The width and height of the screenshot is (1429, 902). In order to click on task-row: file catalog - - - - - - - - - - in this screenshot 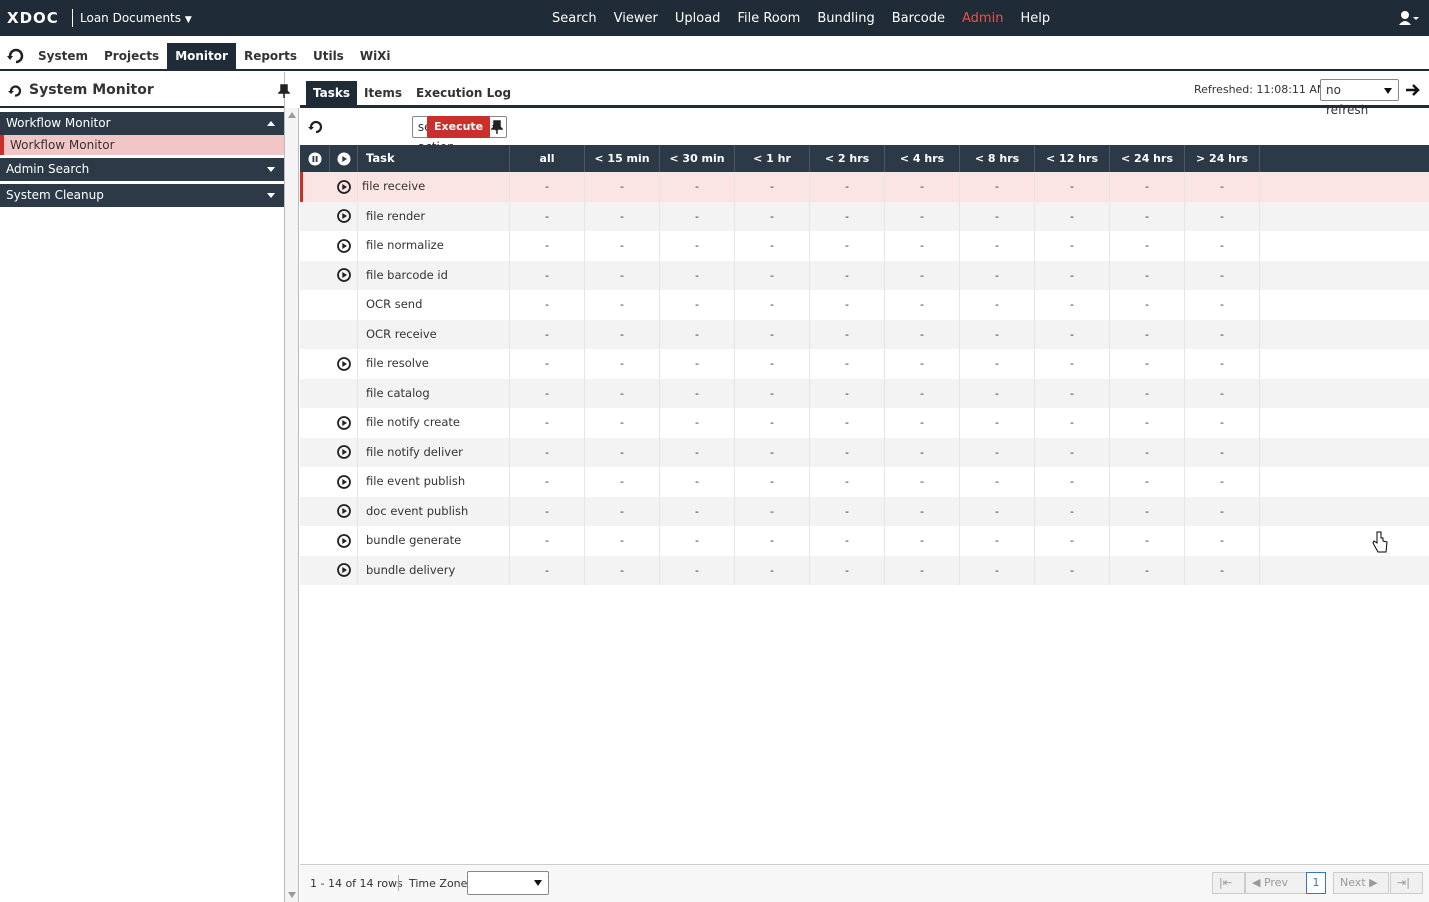, I will do `click(864, 393)`.